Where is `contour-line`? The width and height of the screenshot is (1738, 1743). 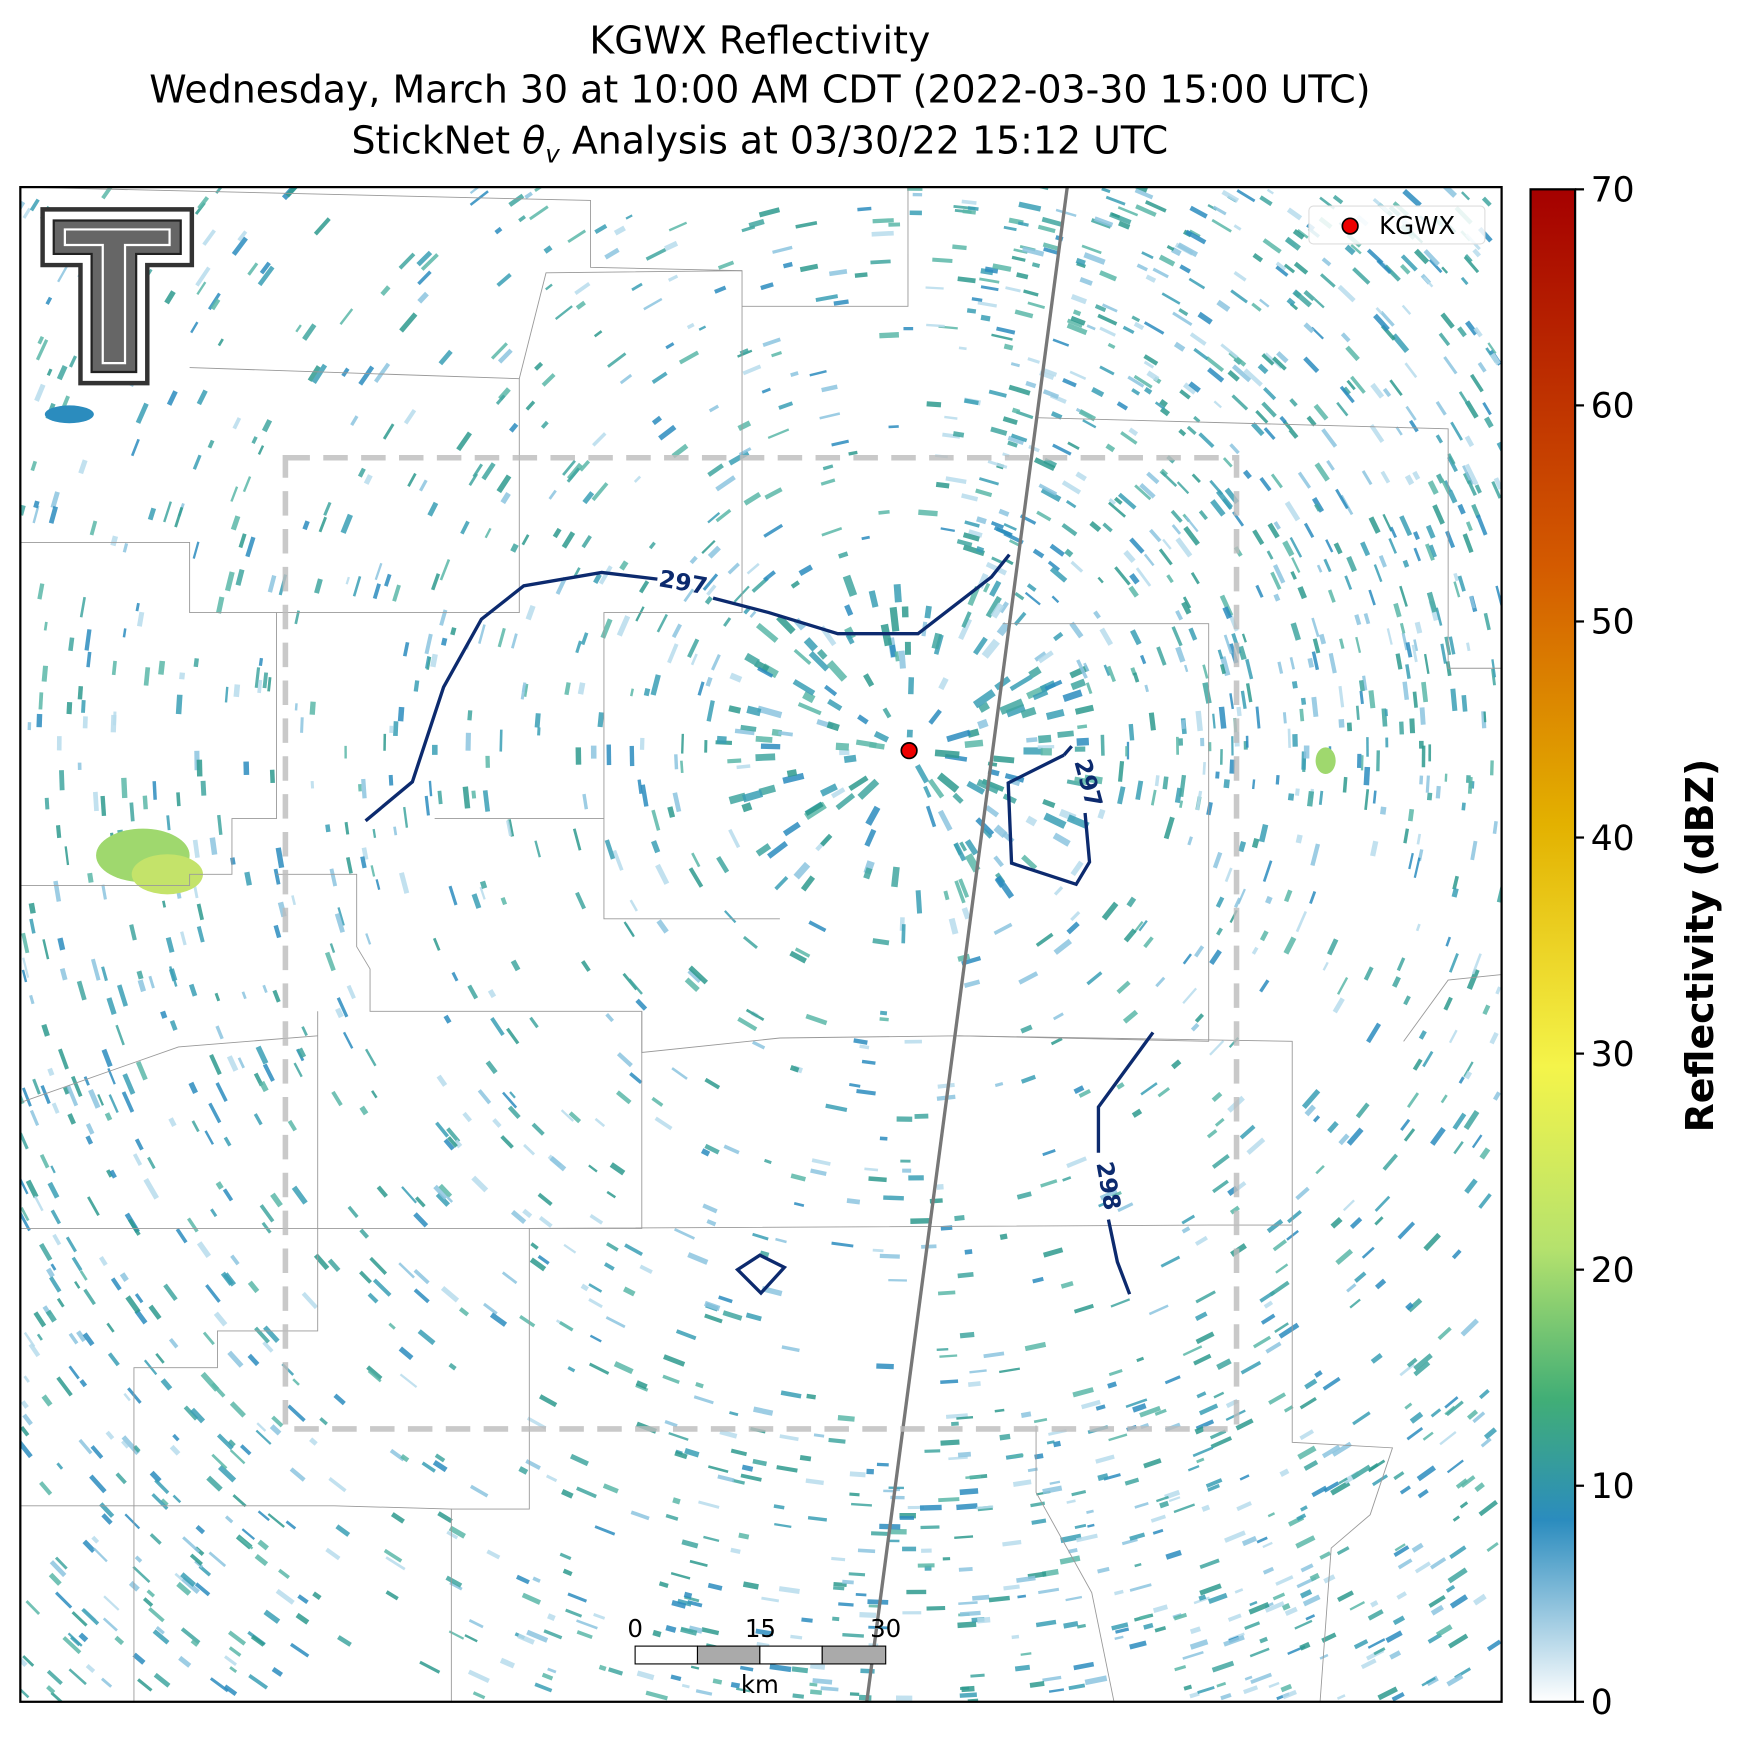
contour-line is located at coordinates (1125, 1092).